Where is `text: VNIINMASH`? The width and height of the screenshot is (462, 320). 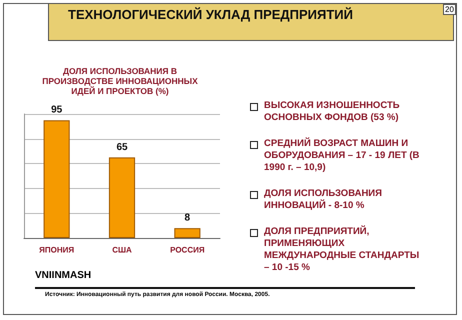
text: VNIINMASH is located at coordinates (63, 275).